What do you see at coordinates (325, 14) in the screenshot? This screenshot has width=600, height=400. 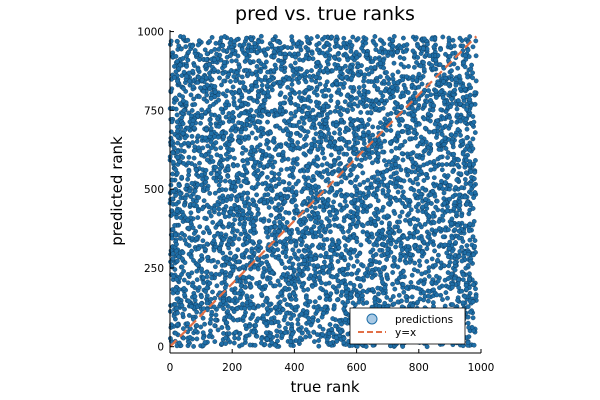 I see `chart-title: pred vs. true ranks` at bounding box center [325, 14].